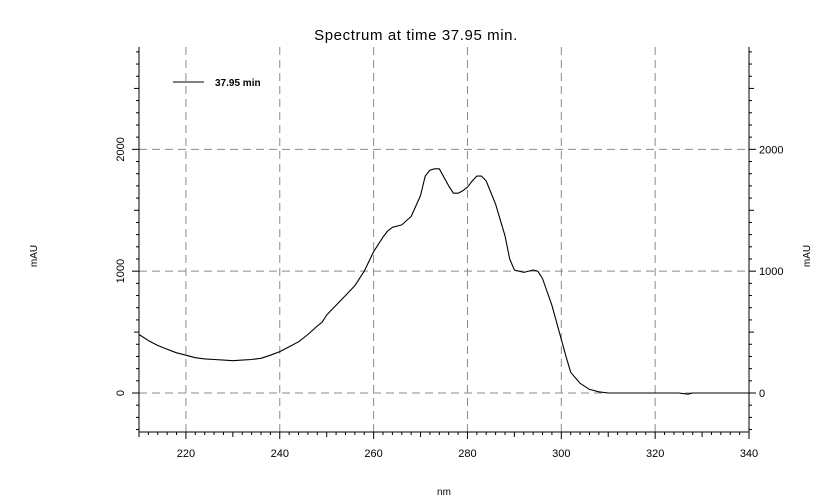 The image size is (814, 498). I want to click on y-tick-label-right: 2000, so click(771, 150).